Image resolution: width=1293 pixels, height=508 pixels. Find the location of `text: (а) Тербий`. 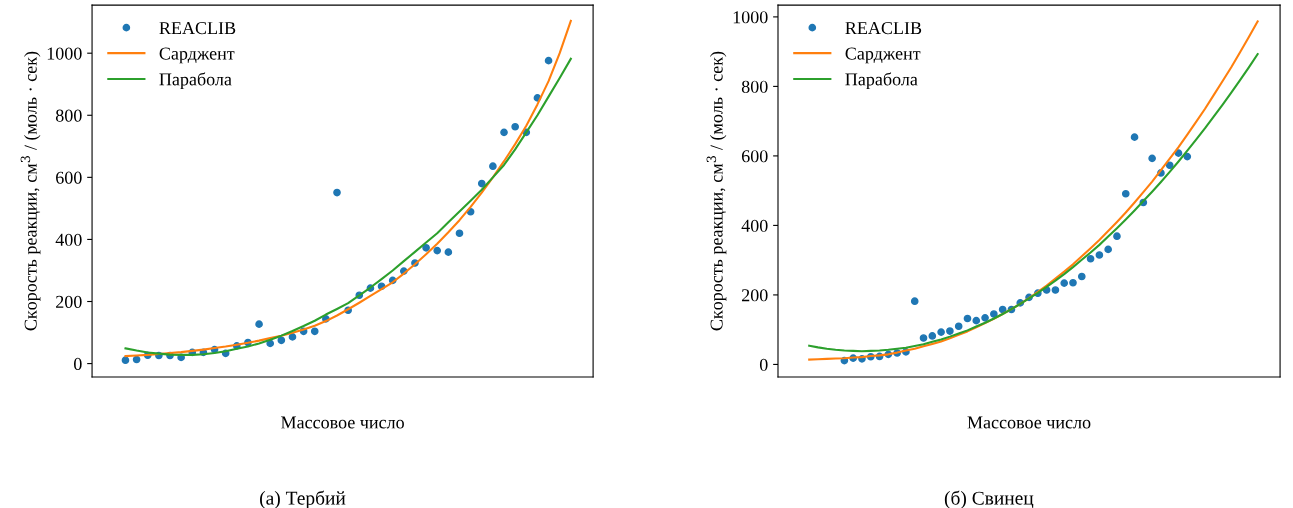

text: (а) Тербий is located at coordinates (303, 499).